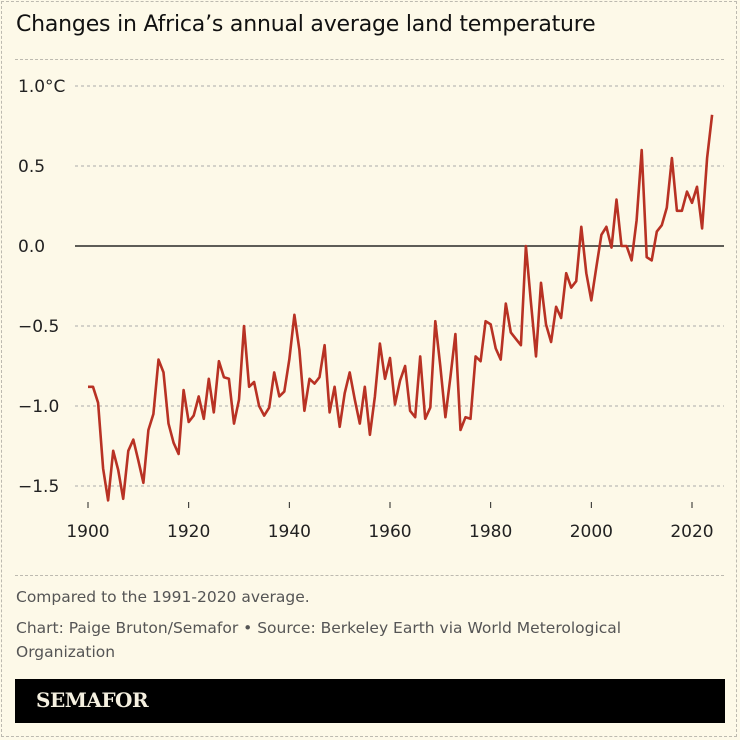 The height and width of the screenshot is (740, 740). Describe the element at coordinates (87, 532) in the screenshot. I see `x-tick-label: 1900` at that location.